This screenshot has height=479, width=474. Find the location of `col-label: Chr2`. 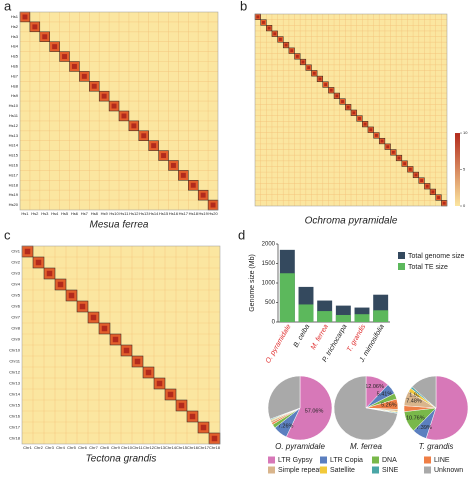

col-label: Chr2 is located at coordinates (38, 447).